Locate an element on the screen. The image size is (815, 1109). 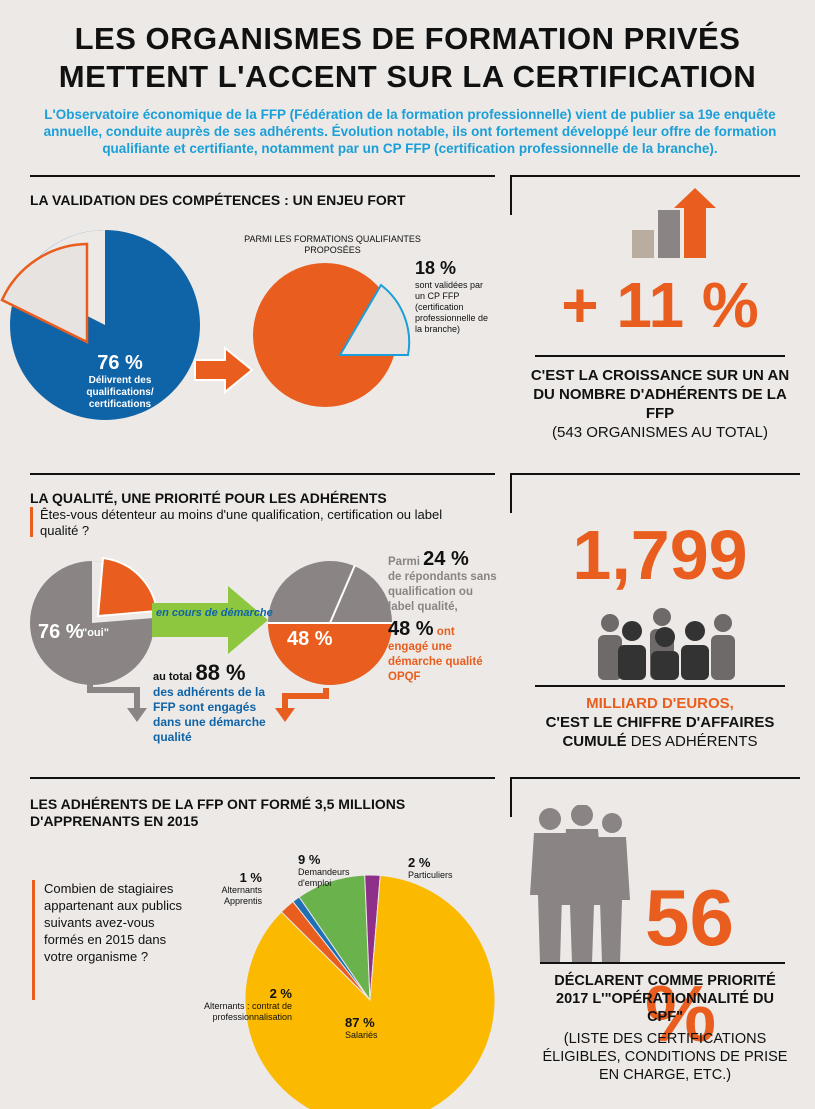
pie-demarche-slice is located at coordinates (127, 587).